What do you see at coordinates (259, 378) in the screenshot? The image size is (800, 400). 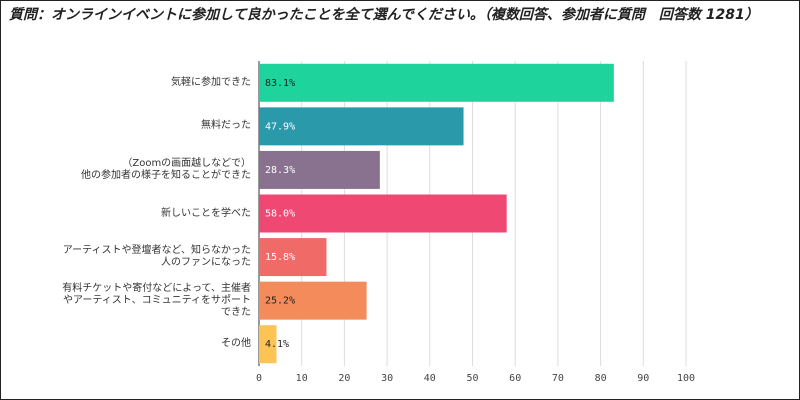 I see `x-tick-label: 0` at bounding box center [259, 378].